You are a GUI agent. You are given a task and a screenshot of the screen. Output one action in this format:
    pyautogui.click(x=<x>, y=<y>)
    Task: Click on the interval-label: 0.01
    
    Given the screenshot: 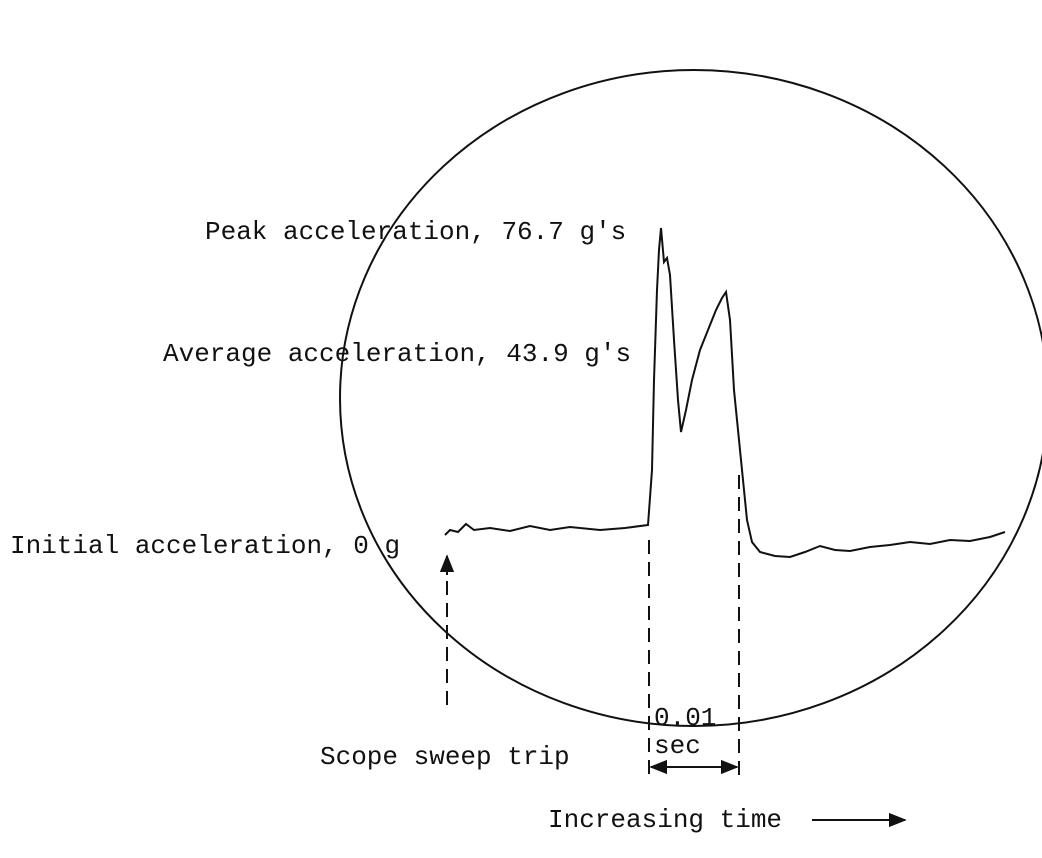 What is the action you would take?
    pyautogui.click(x=685, y=718)
    